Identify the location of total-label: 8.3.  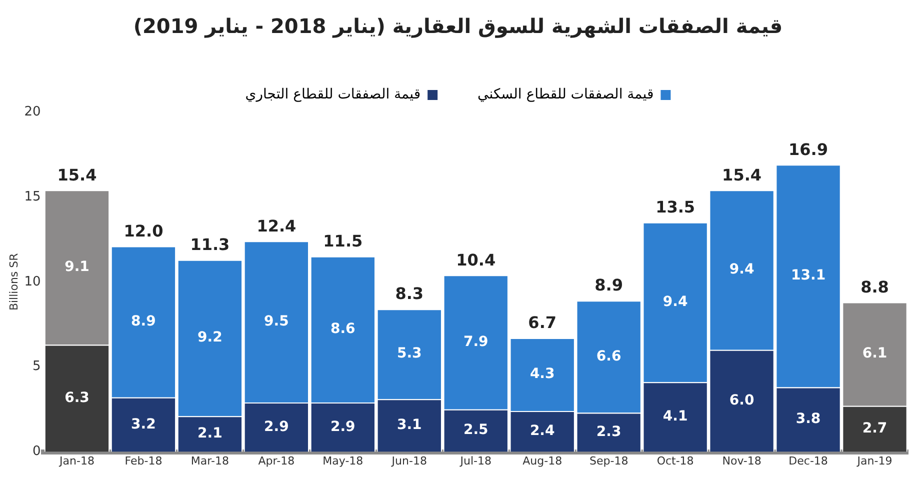
(409, 294).